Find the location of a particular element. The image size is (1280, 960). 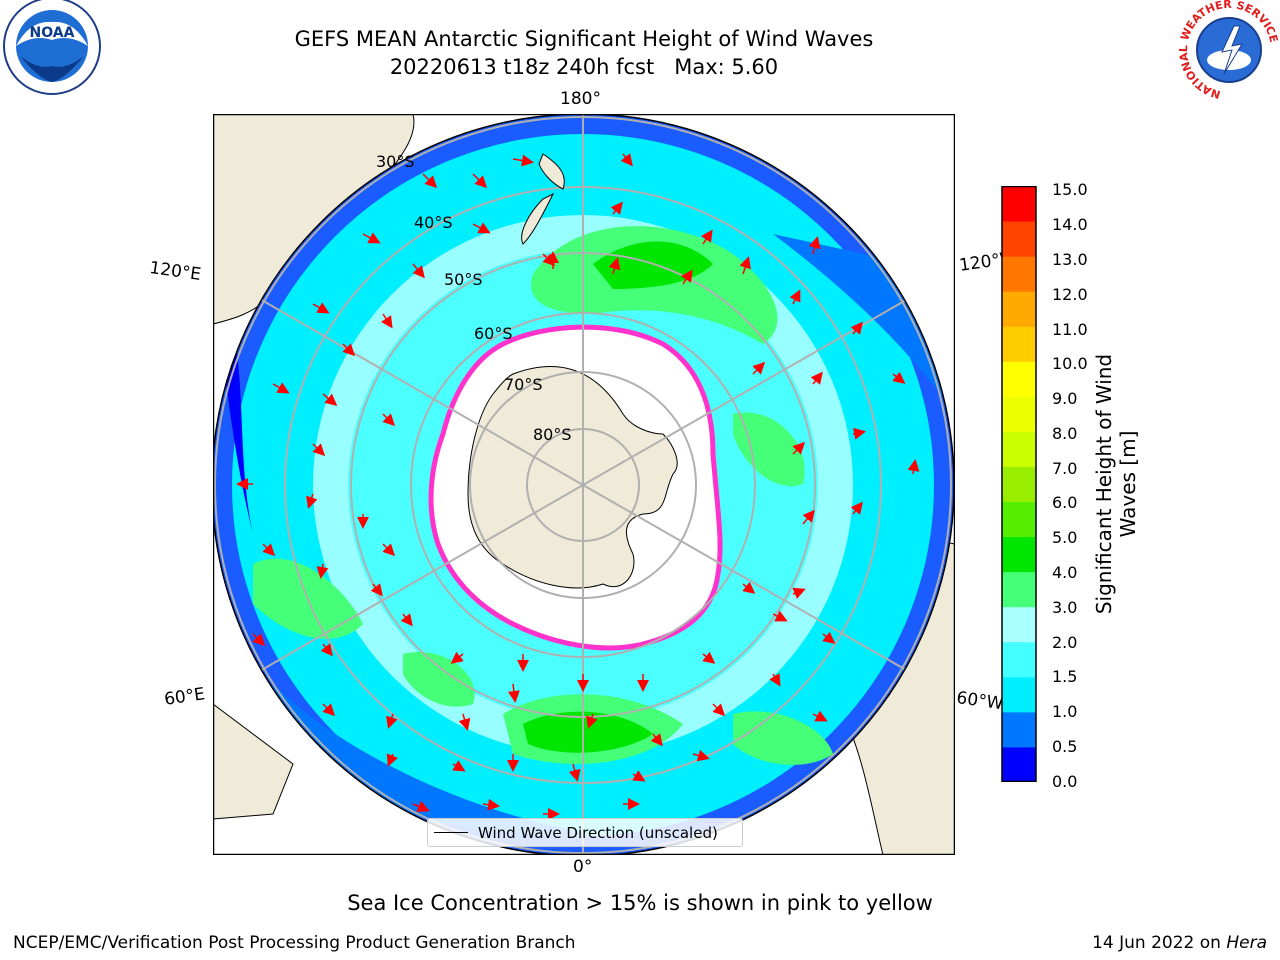

lat-label-40s: 40°S is located at coordinates (433, 222).